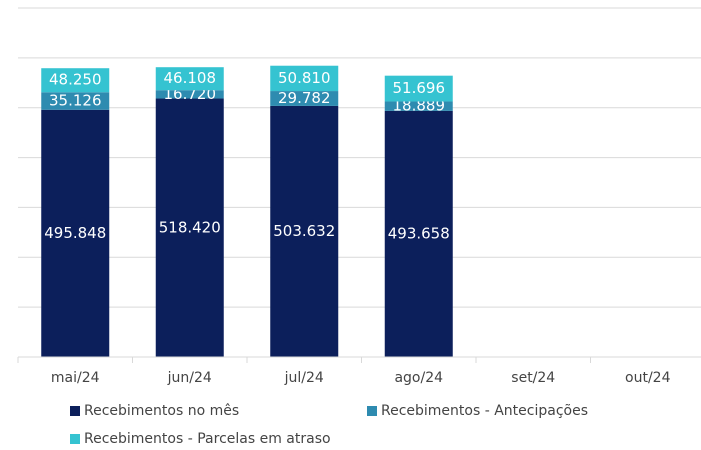 The height and width of the screenshot is (450, 701). What do you see at coordinates (304, 378) in the screenshot?
I see `x-tick-label: jul/24` at bounding box center [304, 378].